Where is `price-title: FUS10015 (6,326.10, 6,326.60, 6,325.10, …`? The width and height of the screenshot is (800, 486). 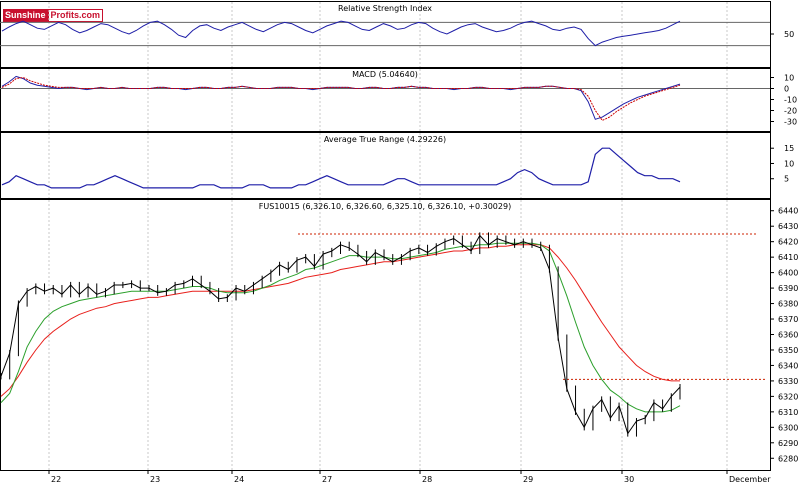 price-title: FUS10015 (6,326.10, 6,326.60, 6,325.10, … is located at coordinates (385, 206).